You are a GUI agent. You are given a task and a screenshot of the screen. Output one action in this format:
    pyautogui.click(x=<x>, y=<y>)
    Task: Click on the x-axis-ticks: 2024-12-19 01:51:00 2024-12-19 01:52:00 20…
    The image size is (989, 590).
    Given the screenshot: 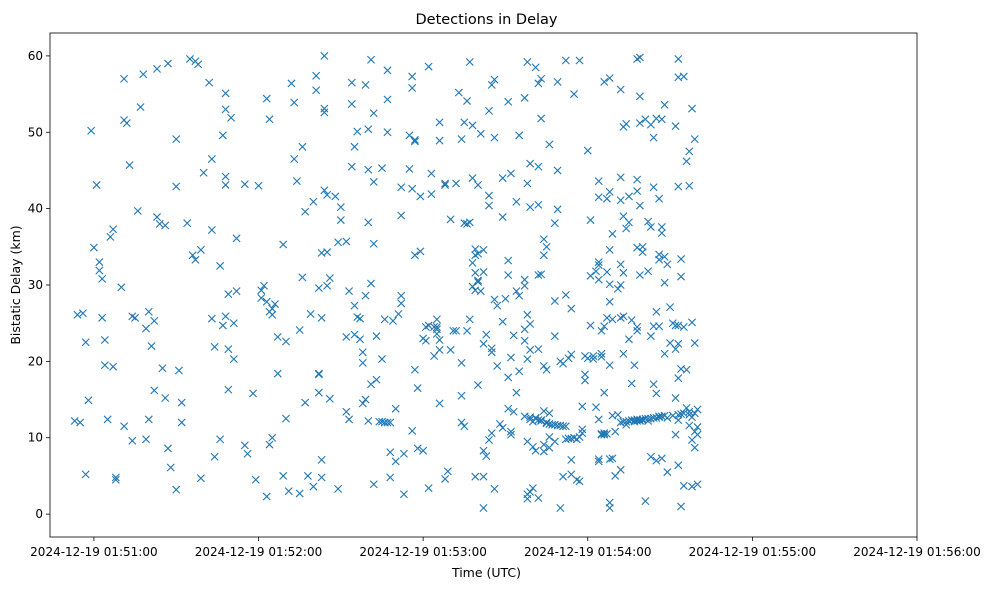 What is the action you would take?
    pyautogui.click(x=505, y=548)
    